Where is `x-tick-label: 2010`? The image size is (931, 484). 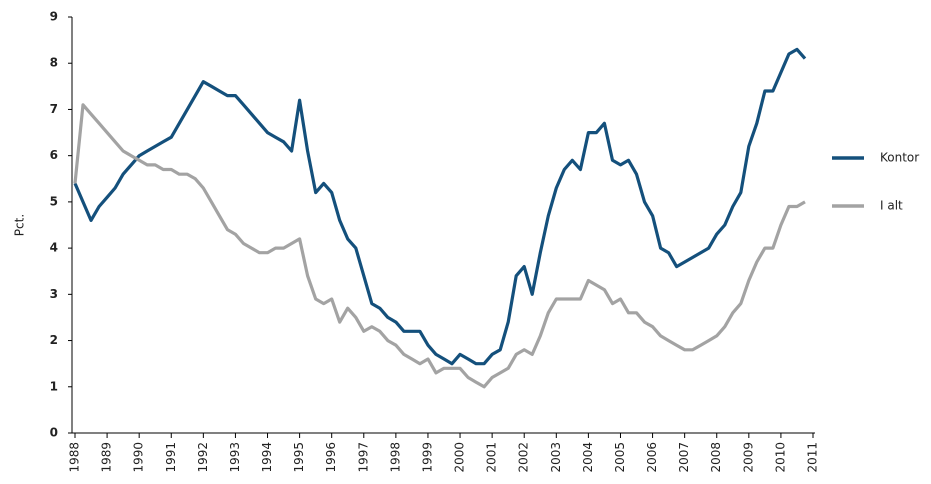 x-tick-label: 2010 is located at coordinates (780, 457).